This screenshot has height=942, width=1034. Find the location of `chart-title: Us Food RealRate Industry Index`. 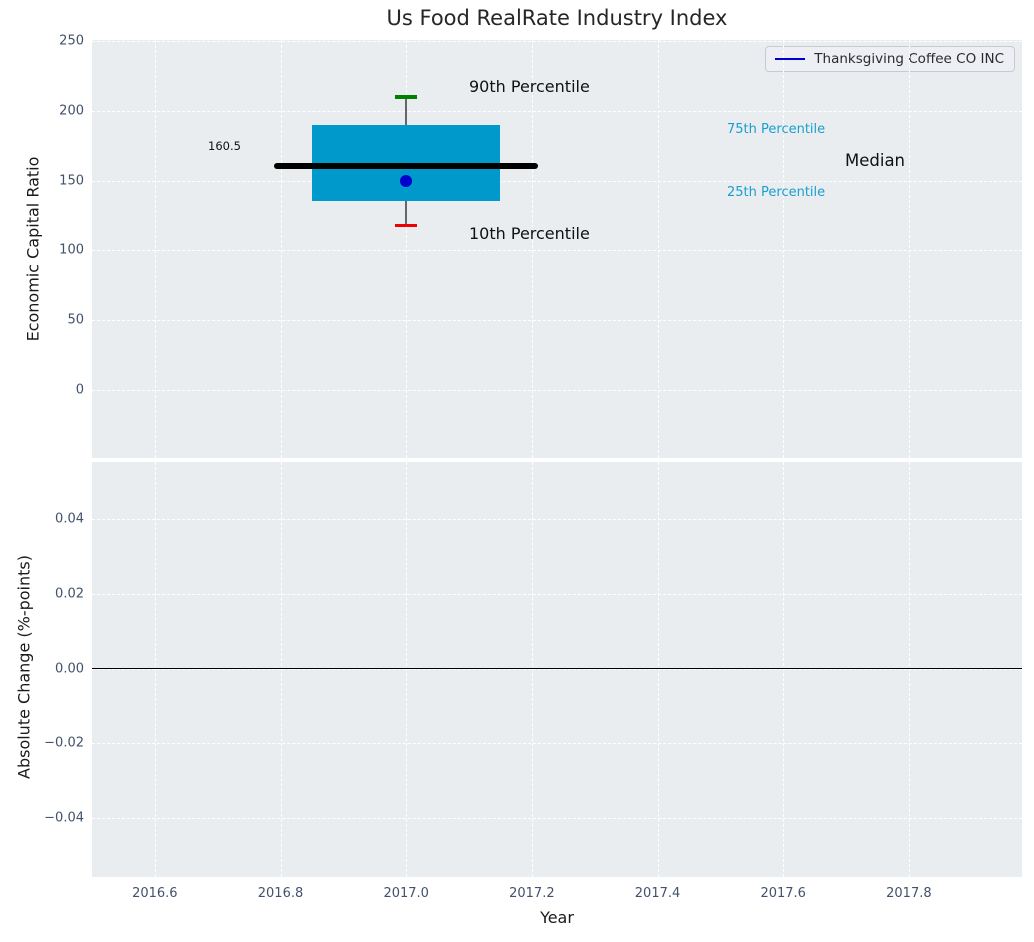

chart-title: Us Food RealRate Industry Index is located at coordinates (557, 18).